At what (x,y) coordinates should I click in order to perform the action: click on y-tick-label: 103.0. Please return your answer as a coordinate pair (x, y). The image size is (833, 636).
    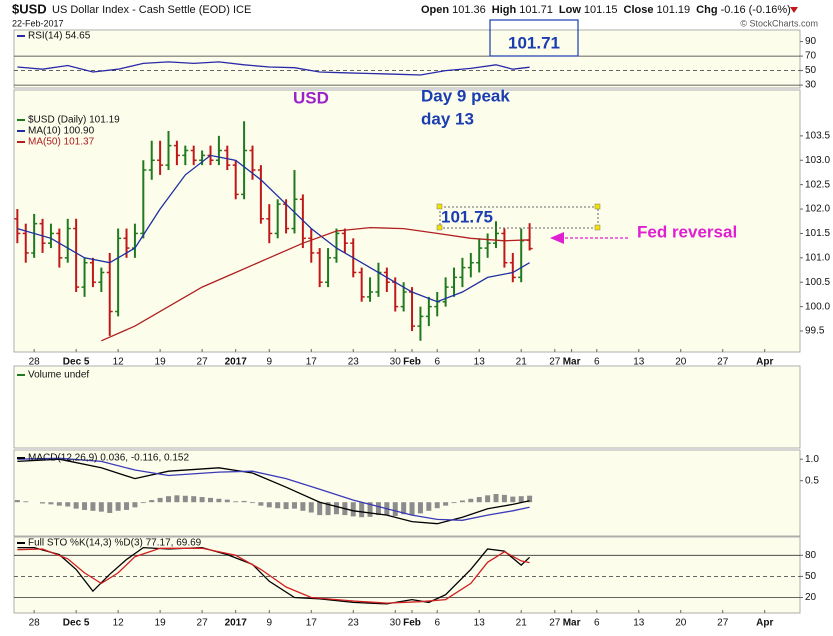
    Looking at the image, I should click on (817, 160).